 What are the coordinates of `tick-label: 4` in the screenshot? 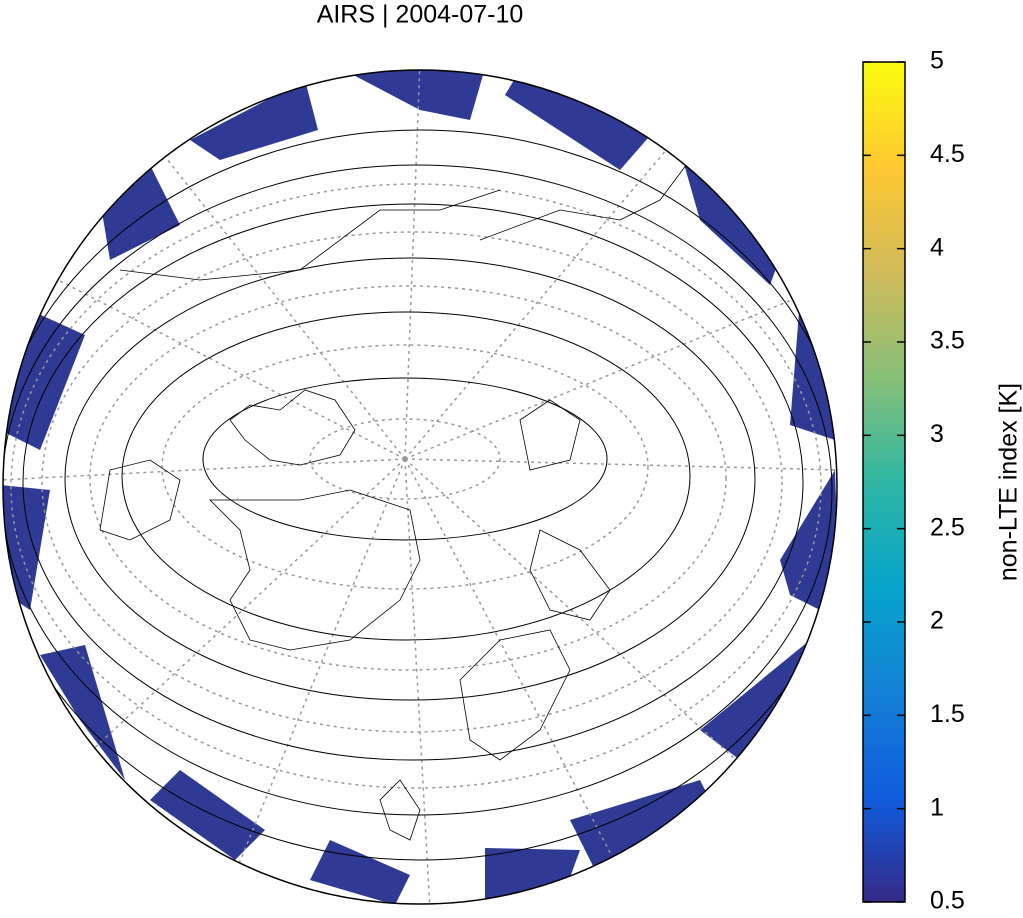 It's located at (937, 247).